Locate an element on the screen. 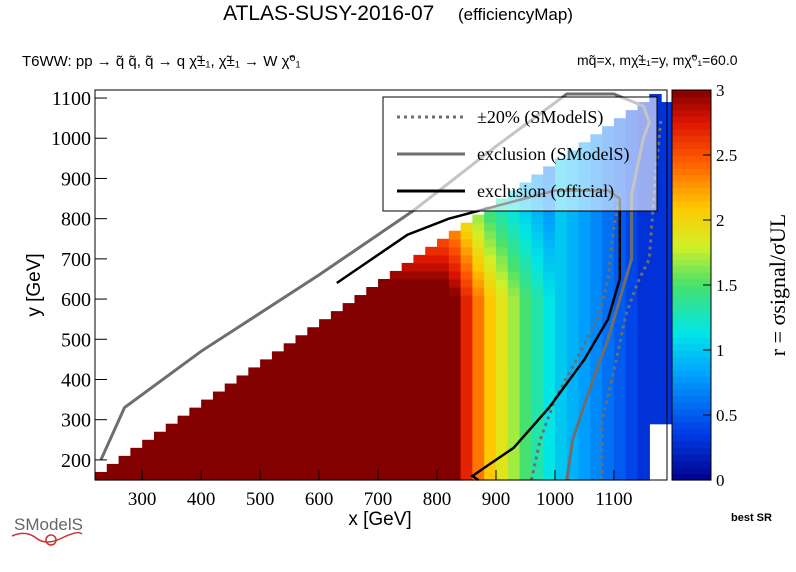  y-tick-label: 900 is located at coordinates (76, 179).